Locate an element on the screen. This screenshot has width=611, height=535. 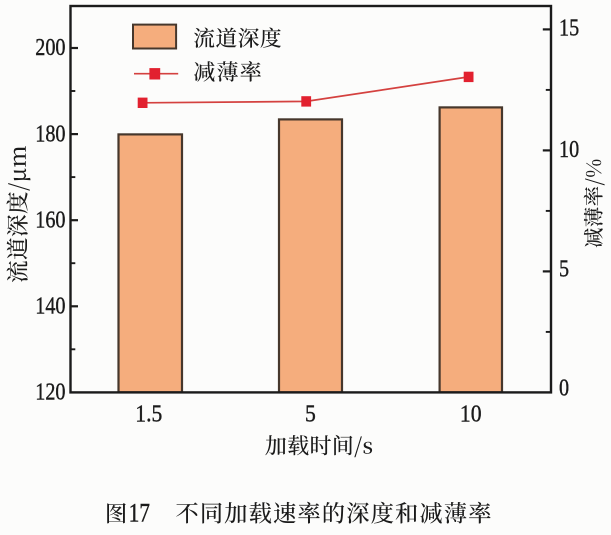
svg-text: 1.5 is located at coordinates (148, 414).